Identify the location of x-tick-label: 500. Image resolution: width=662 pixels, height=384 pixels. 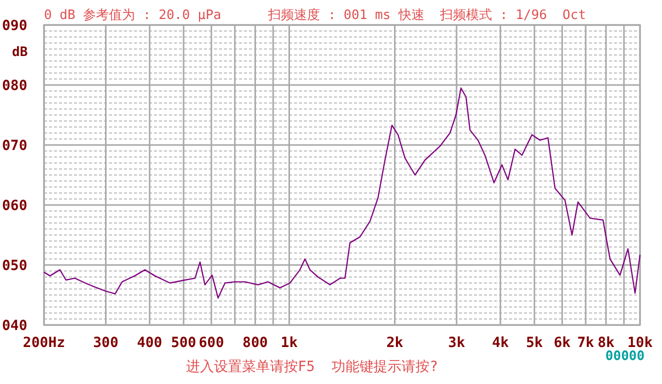
(183, 343).